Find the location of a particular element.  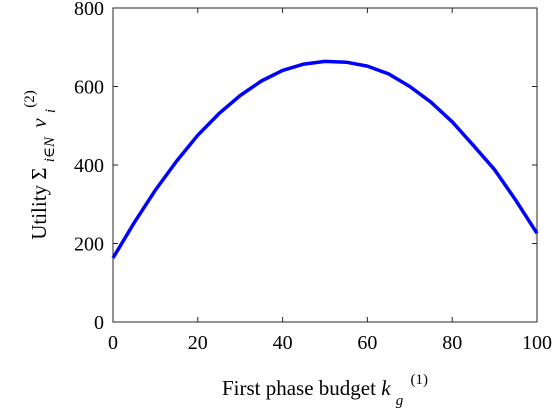

y-tick-label: 200 is located at coordinates (89, 245).